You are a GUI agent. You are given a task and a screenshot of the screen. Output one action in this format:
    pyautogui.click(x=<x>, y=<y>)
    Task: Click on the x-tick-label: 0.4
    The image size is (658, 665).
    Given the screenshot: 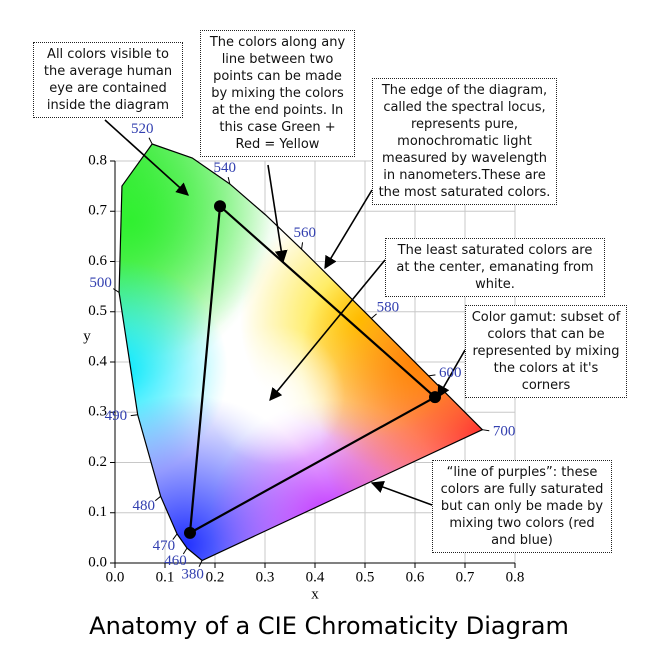 What is the action you would take?
    pyautogui.click(x=315, y=577)
    